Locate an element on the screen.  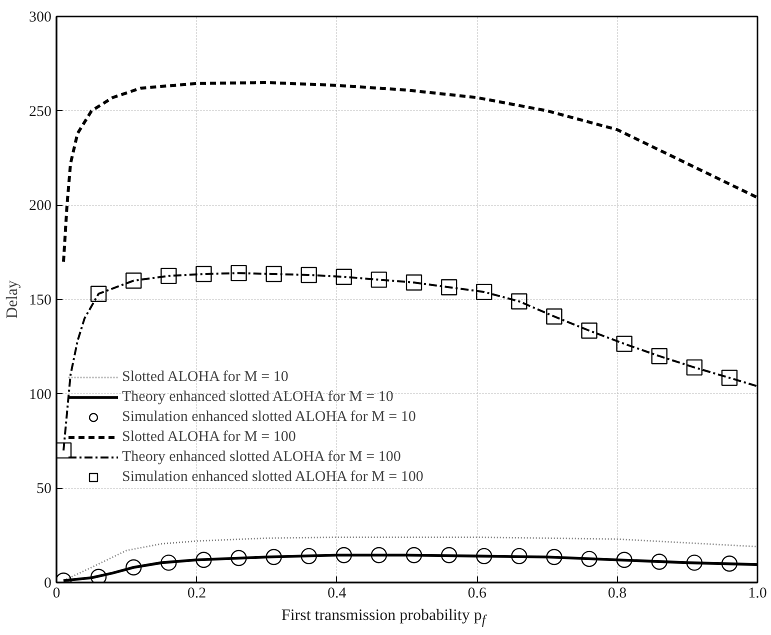
y-tick-label: 250 is located at coordinates (40, 112).